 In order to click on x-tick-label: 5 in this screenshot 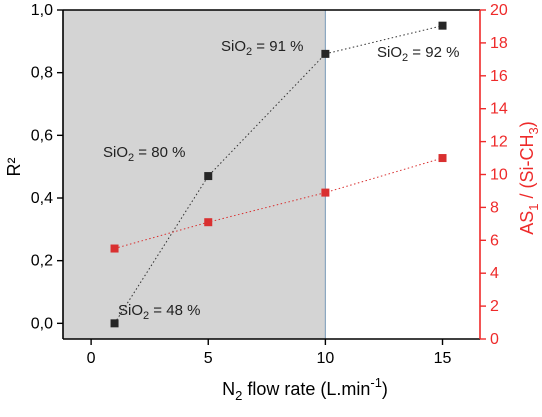, I will do `click(208, 358)`.